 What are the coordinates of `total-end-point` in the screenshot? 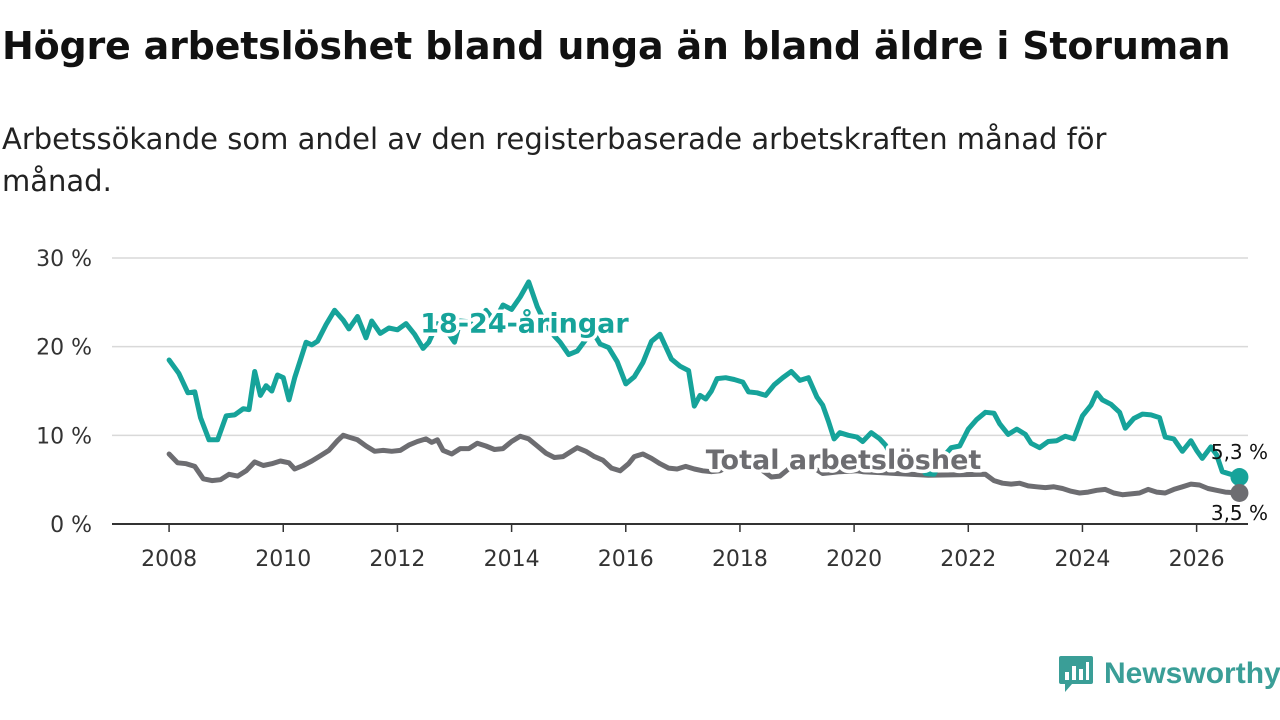 It's located at (1239, 492).